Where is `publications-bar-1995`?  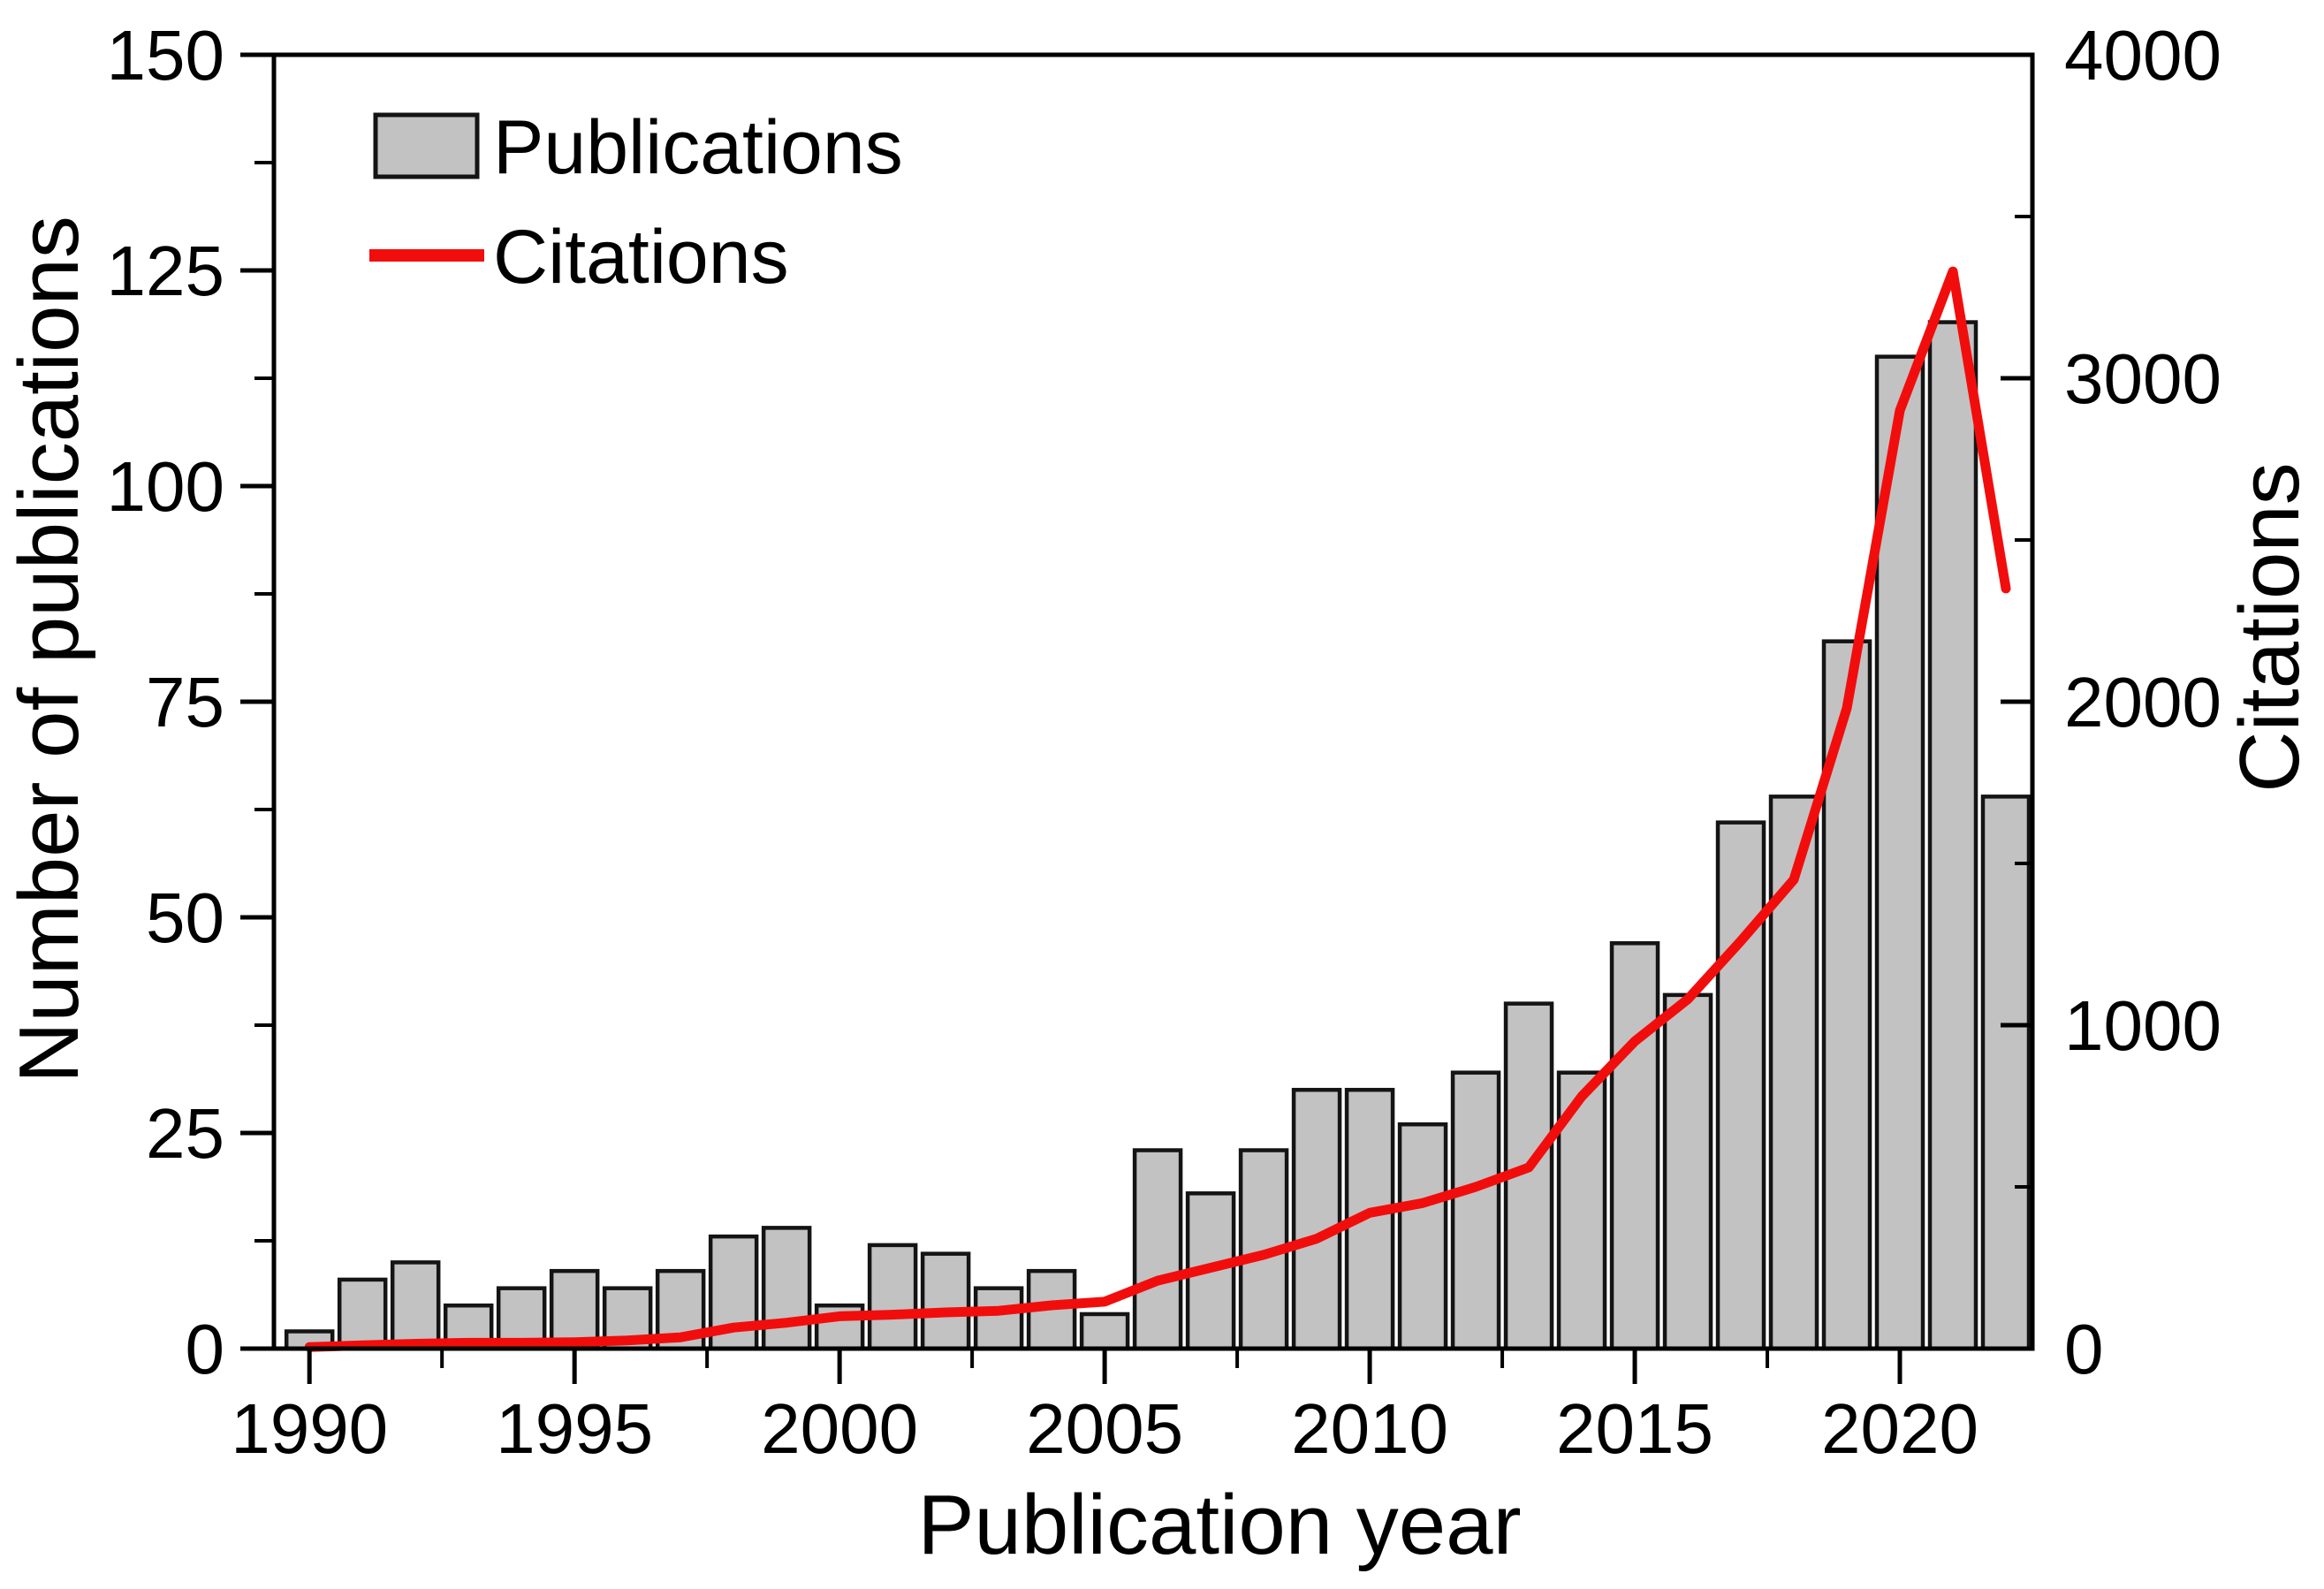
publications-bar-1995 is located at coordinates (574, 1309).